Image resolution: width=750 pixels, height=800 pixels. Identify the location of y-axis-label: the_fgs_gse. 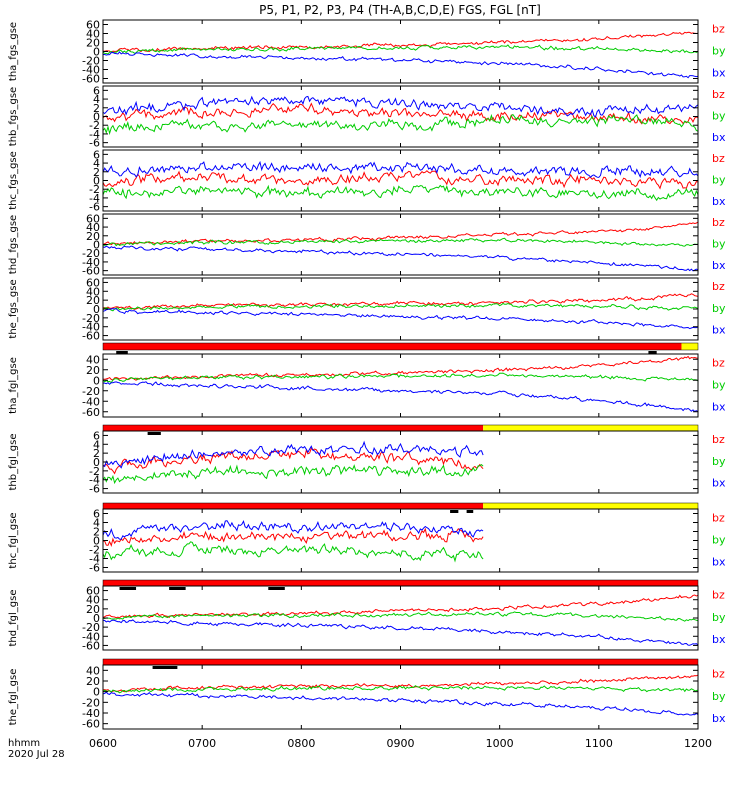
(13, 308).